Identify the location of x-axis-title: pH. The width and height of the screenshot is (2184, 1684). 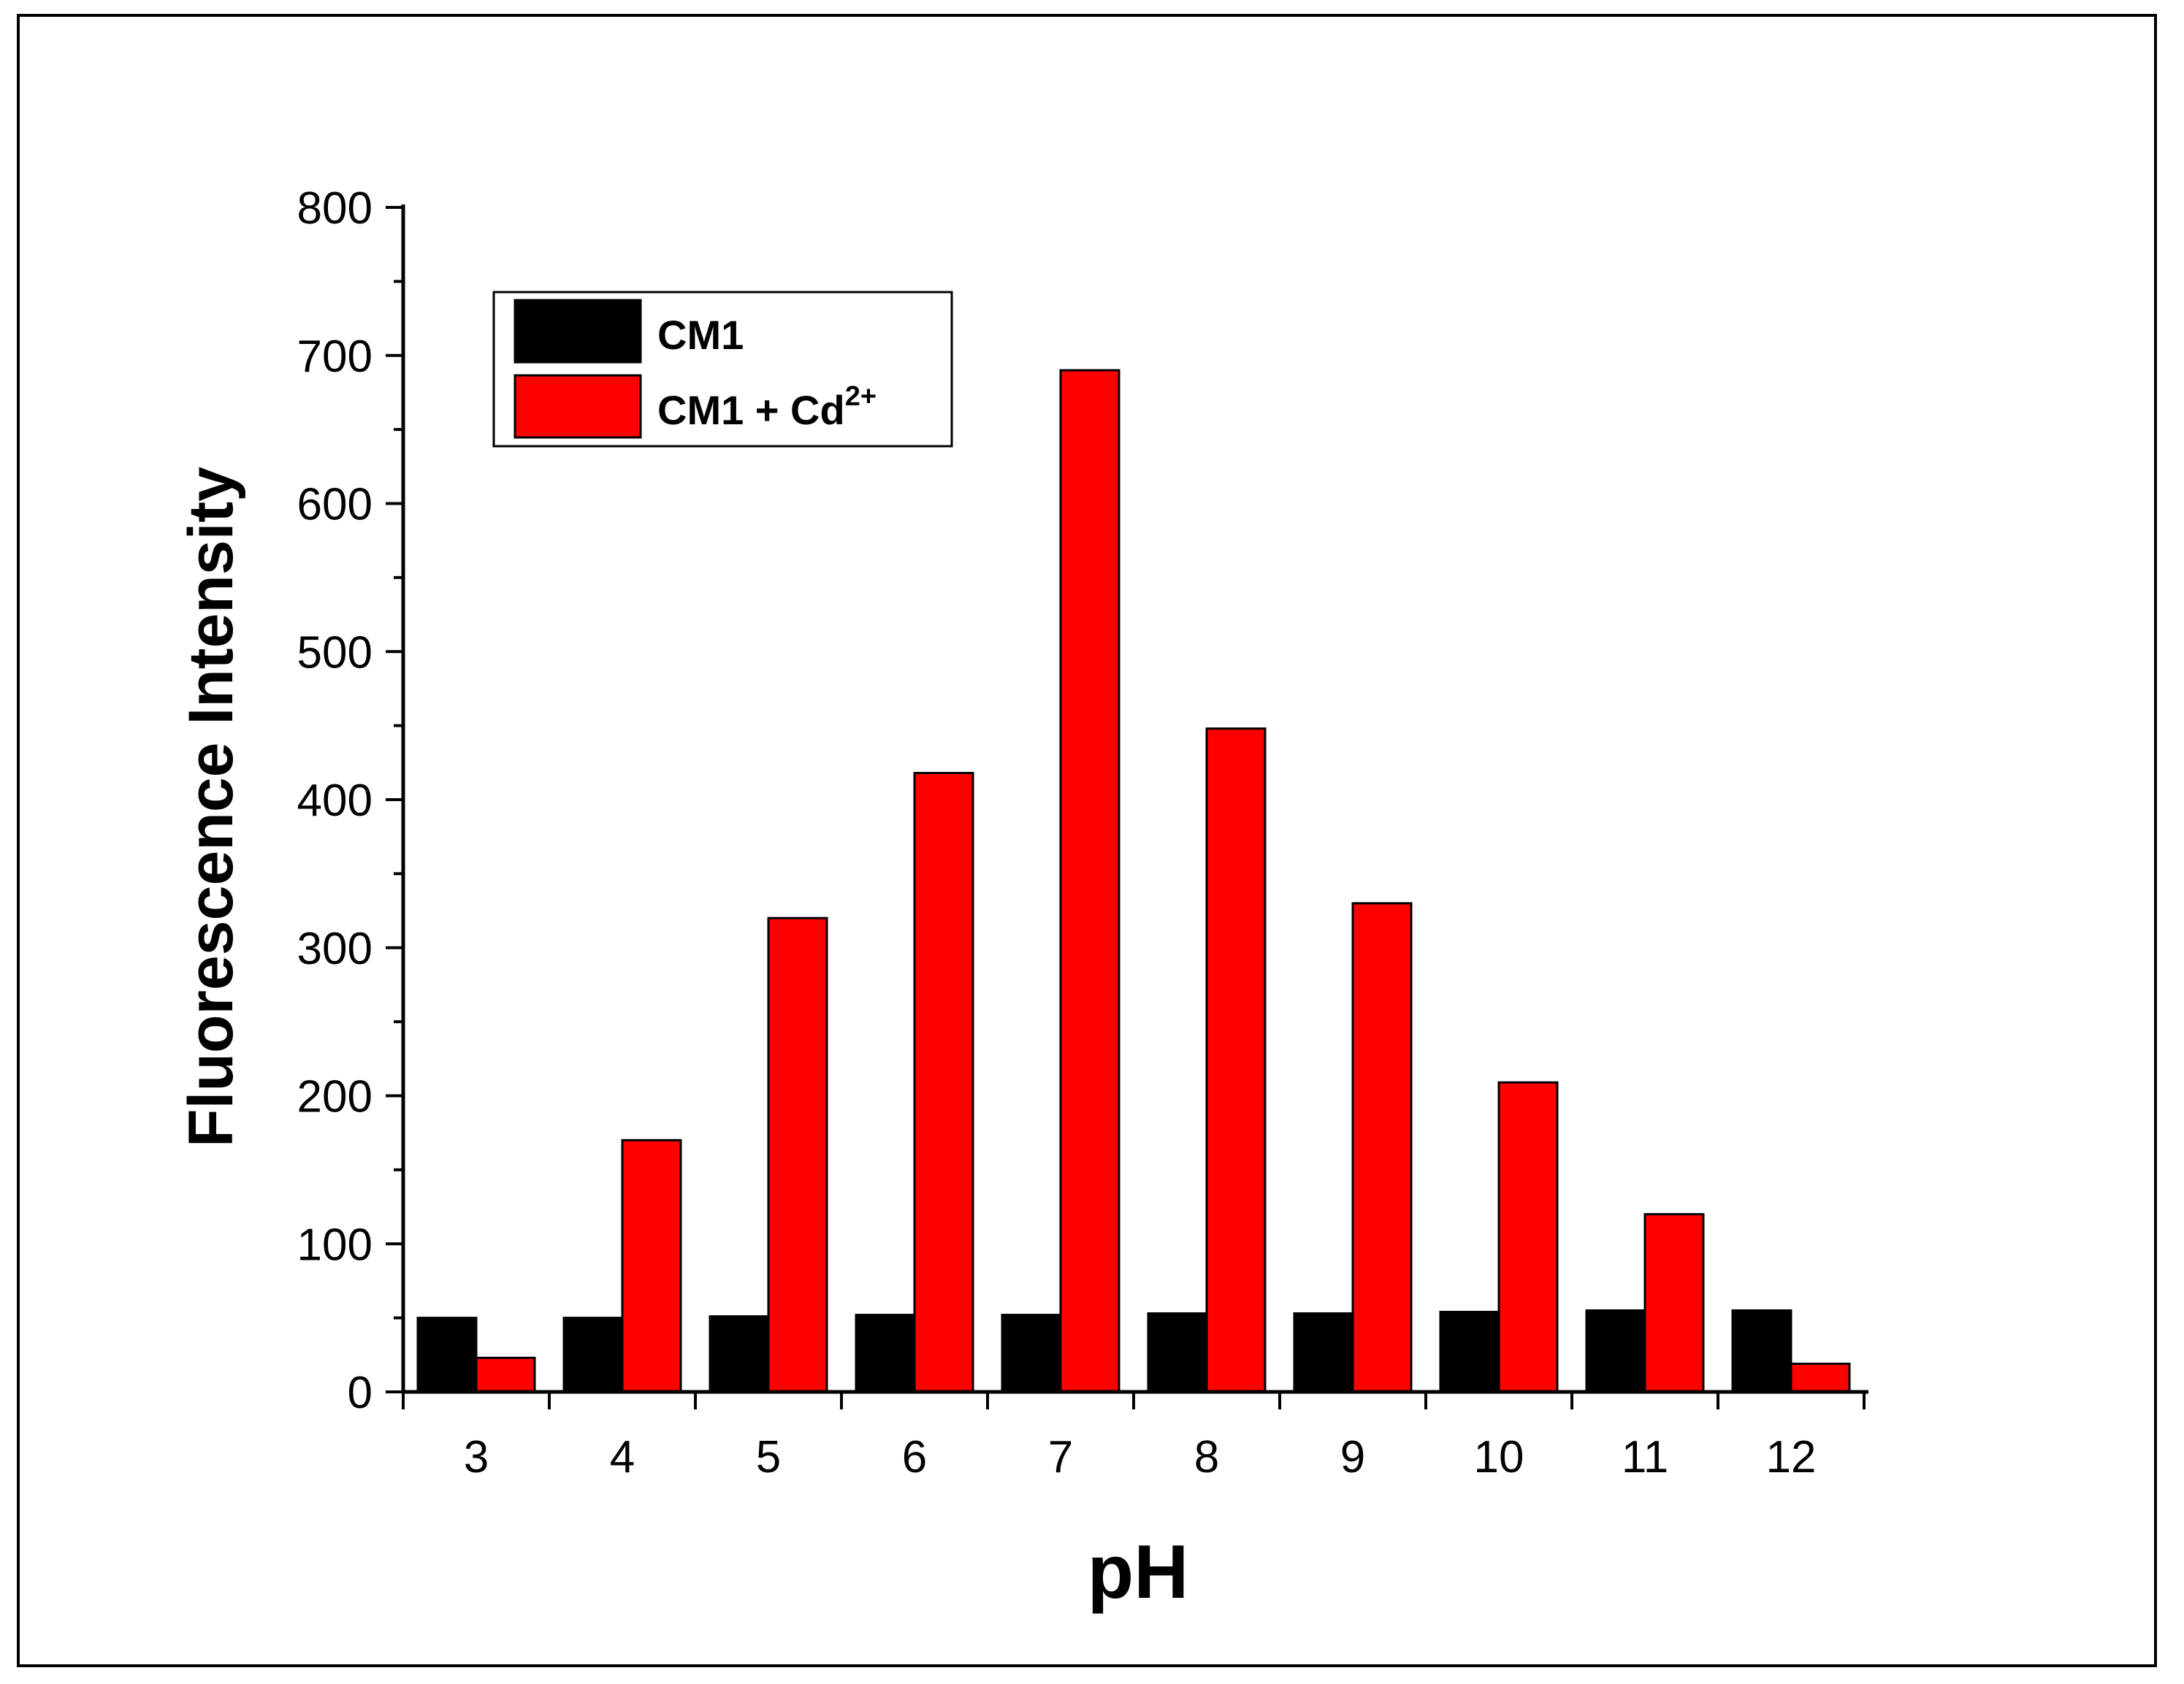
(1138, 1572).